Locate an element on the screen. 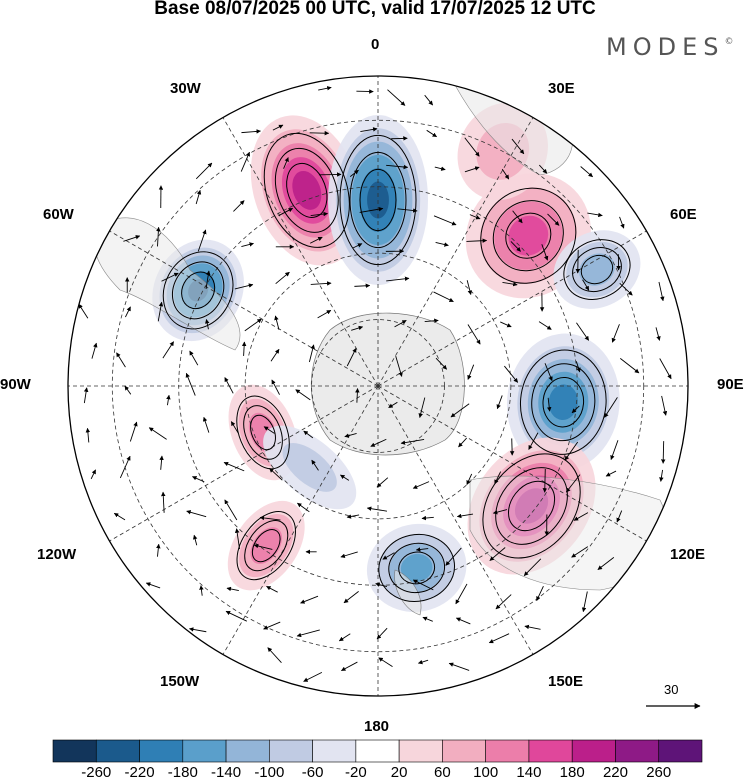 This screenshot has width=750, height=783. anomaly-level is located at coordinates (307, 190).